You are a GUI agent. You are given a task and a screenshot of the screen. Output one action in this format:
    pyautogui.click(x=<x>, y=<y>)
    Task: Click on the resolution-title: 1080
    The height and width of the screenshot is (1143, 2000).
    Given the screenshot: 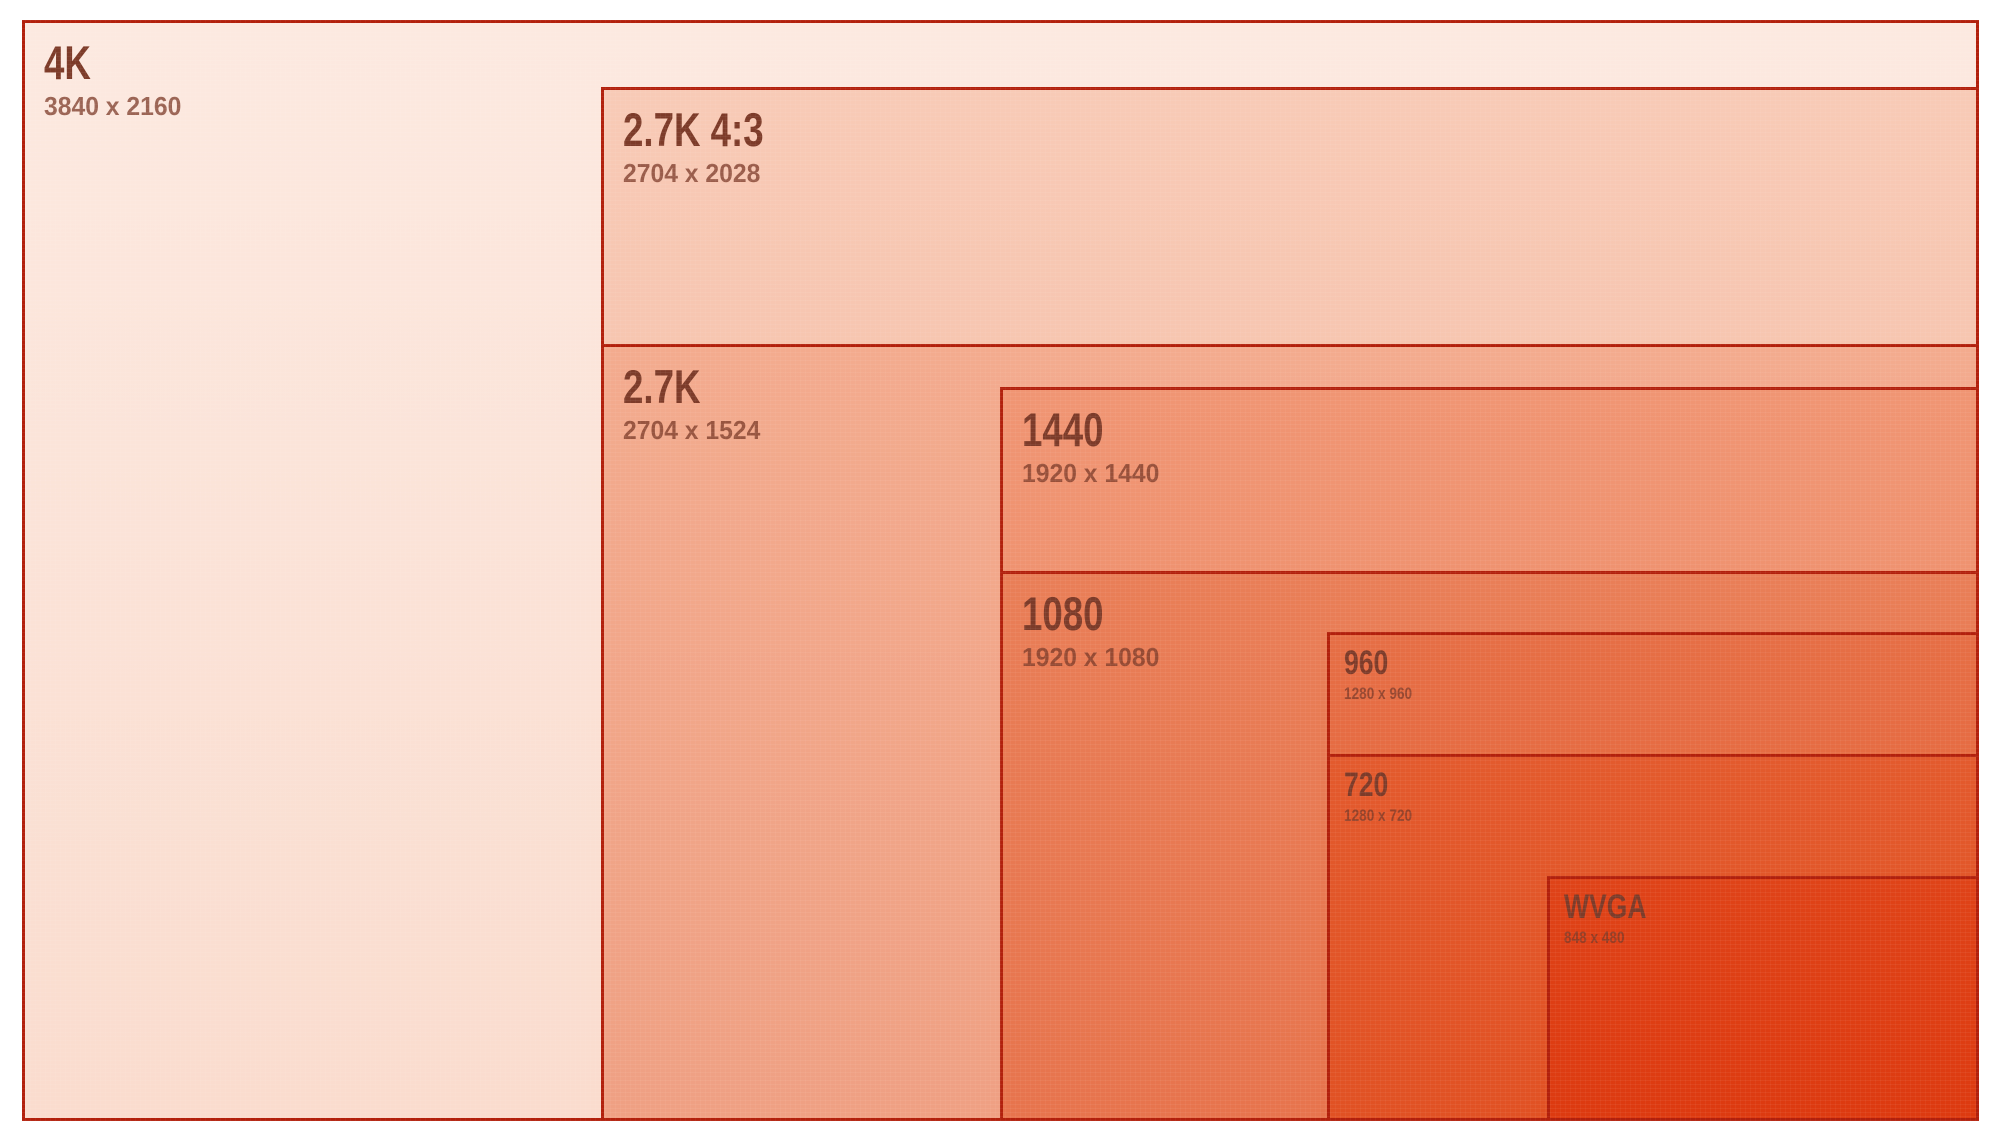 What is the action you would take?
    pyautogui.click(x=1063, y=613)
    